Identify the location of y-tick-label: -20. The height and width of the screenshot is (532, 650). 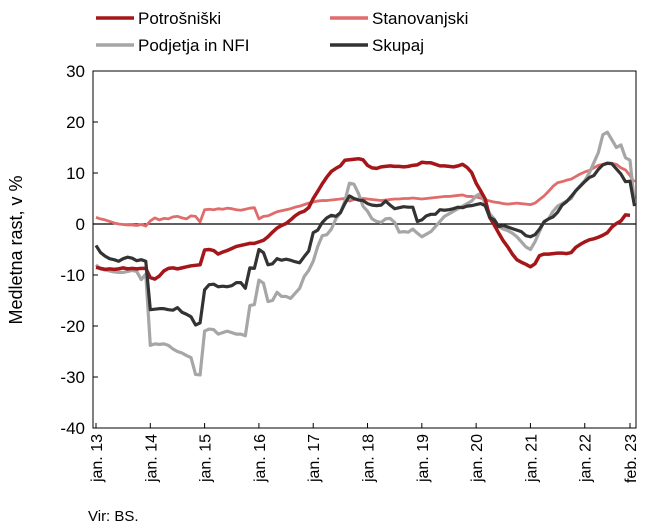
(72, 326).